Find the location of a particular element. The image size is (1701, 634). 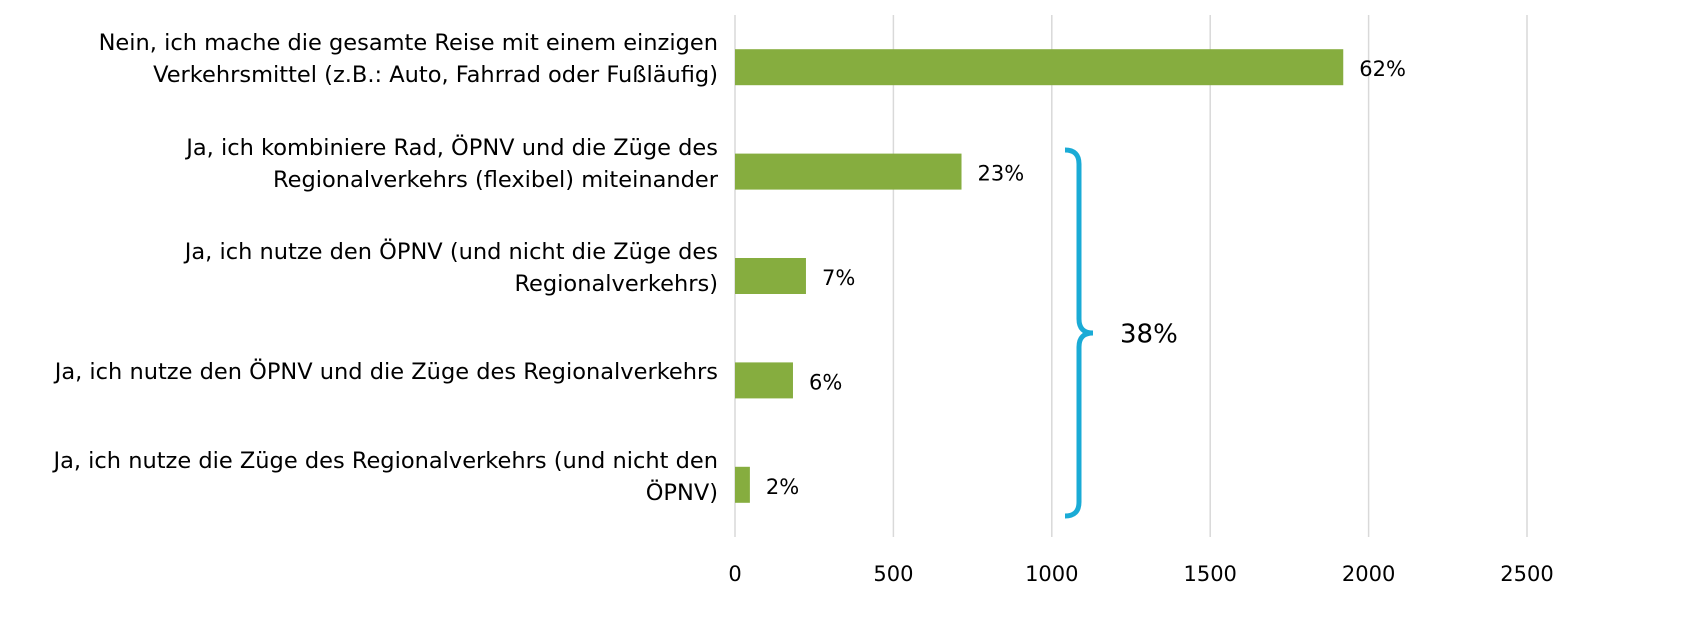

brace is located at coordinates (1079, 333).